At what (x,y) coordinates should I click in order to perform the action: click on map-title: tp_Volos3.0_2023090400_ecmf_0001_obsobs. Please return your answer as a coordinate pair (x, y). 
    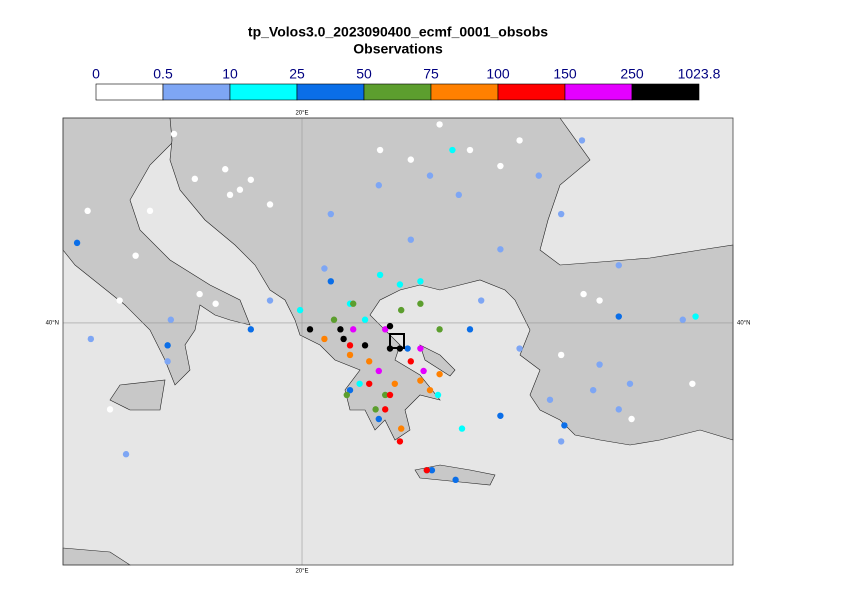
    Looking at the image, I should click on (398, 32).